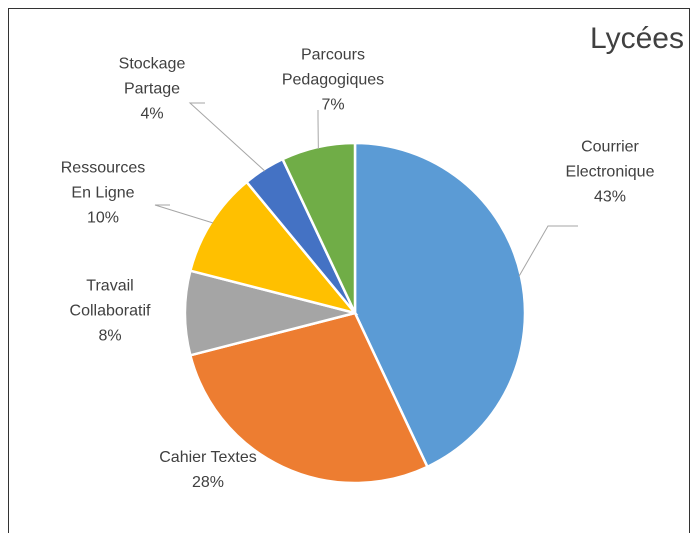 This screenshot has height=533, width=698. What do you see at coordinates (208, 470) in the screenshot?
I see `data-label: Cahier Textes 28%` at bounding box center [208, 470].